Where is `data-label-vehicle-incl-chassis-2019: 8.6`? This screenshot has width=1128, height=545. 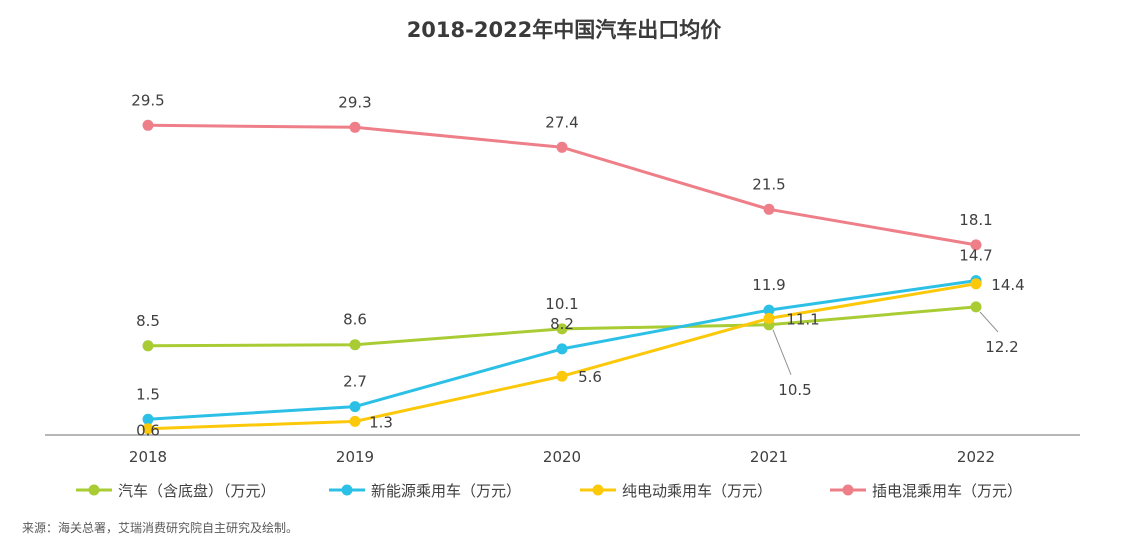 data-label-vehicle-incl-chassis-2019: 8.6 is located at coordinates (355, 320).